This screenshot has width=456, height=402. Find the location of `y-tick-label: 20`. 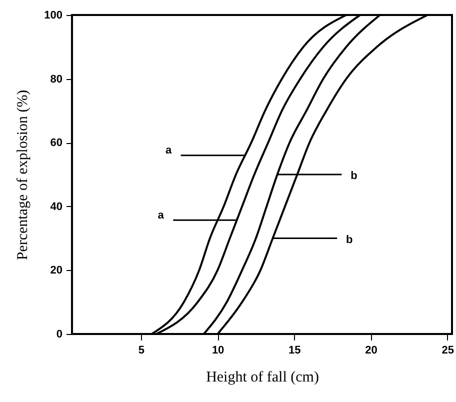

y-tick-label: 20 is located at coordinates (56, 270).